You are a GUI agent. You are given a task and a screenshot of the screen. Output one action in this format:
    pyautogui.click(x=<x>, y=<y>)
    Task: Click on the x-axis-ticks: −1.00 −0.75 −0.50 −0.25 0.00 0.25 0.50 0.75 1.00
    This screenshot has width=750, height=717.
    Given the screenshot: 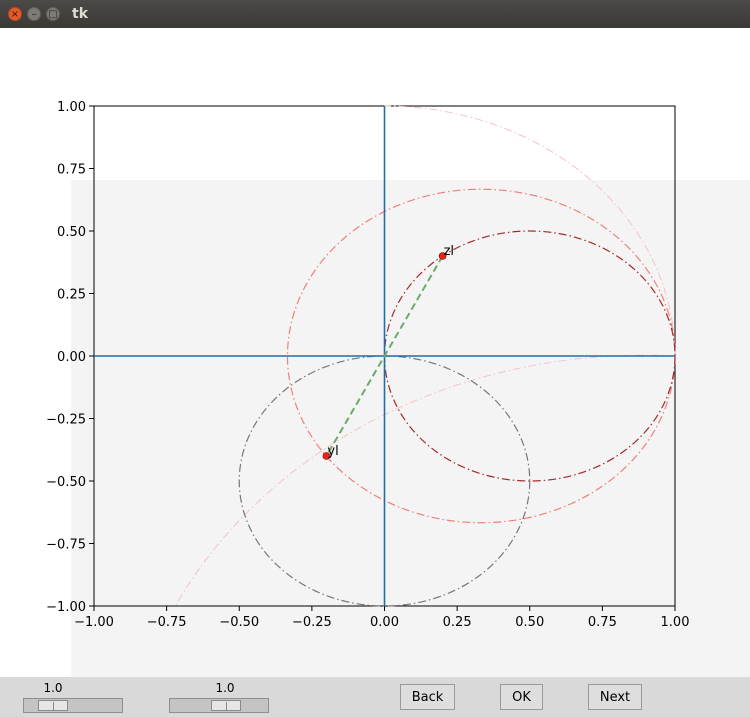 What is the action you would take?
    pyautogui.click(x=381, y=618)
    